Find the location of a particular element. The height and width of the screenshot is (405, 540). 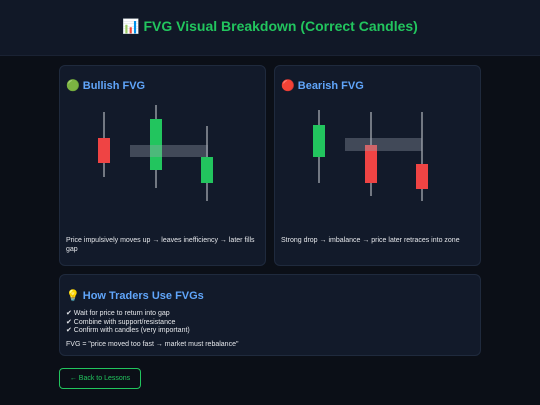

bearish-illustration is located at coordinates (370, 155).